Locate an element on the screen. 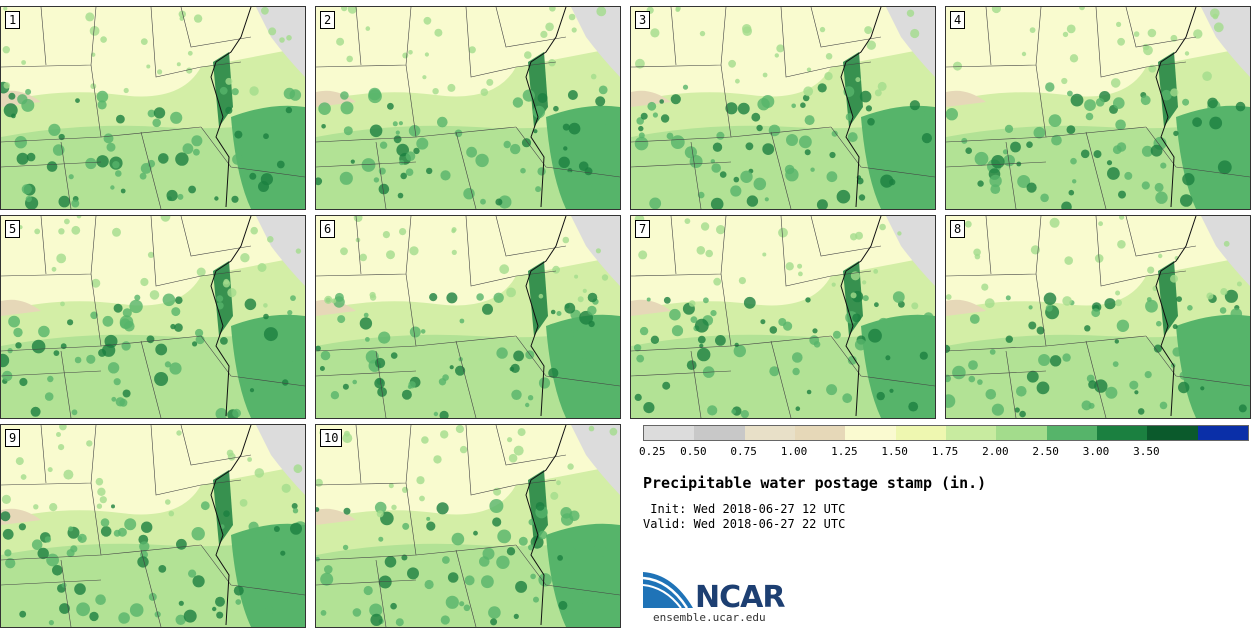  postage-stamp: 1 is located at coordinates (153, 108).